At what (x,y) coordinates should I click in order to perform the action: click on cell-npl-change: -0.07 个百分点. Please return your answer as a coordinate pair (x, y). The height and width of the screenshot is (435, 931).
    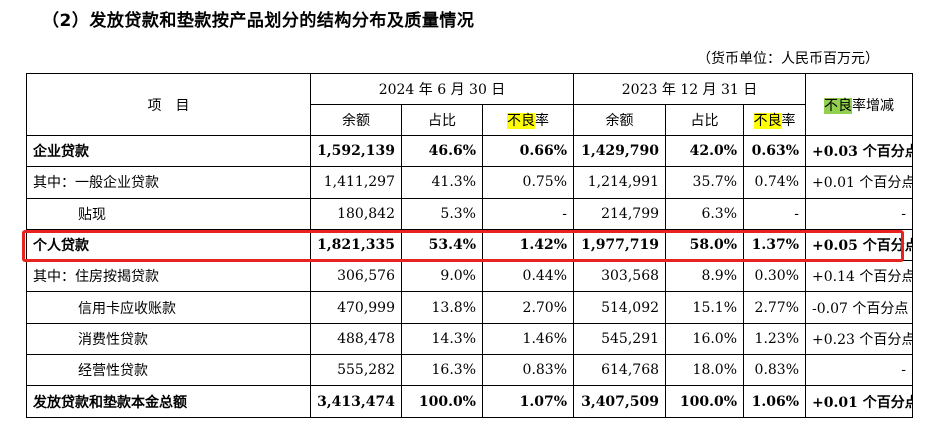
    Looking at the image, I should click on (859, 307).